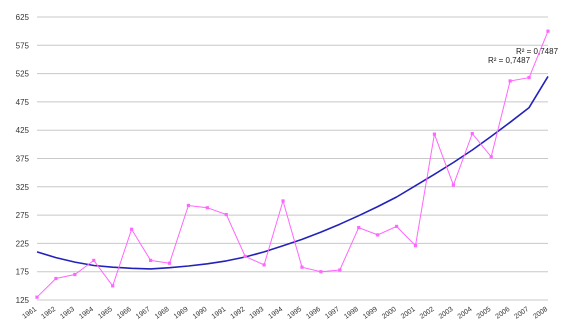 This screenshot has width=568, height=327. What do you see at coordinates (23, 272) in the screenshot?
I see `y-tick-label: 175` at bounding box center [23, 272].